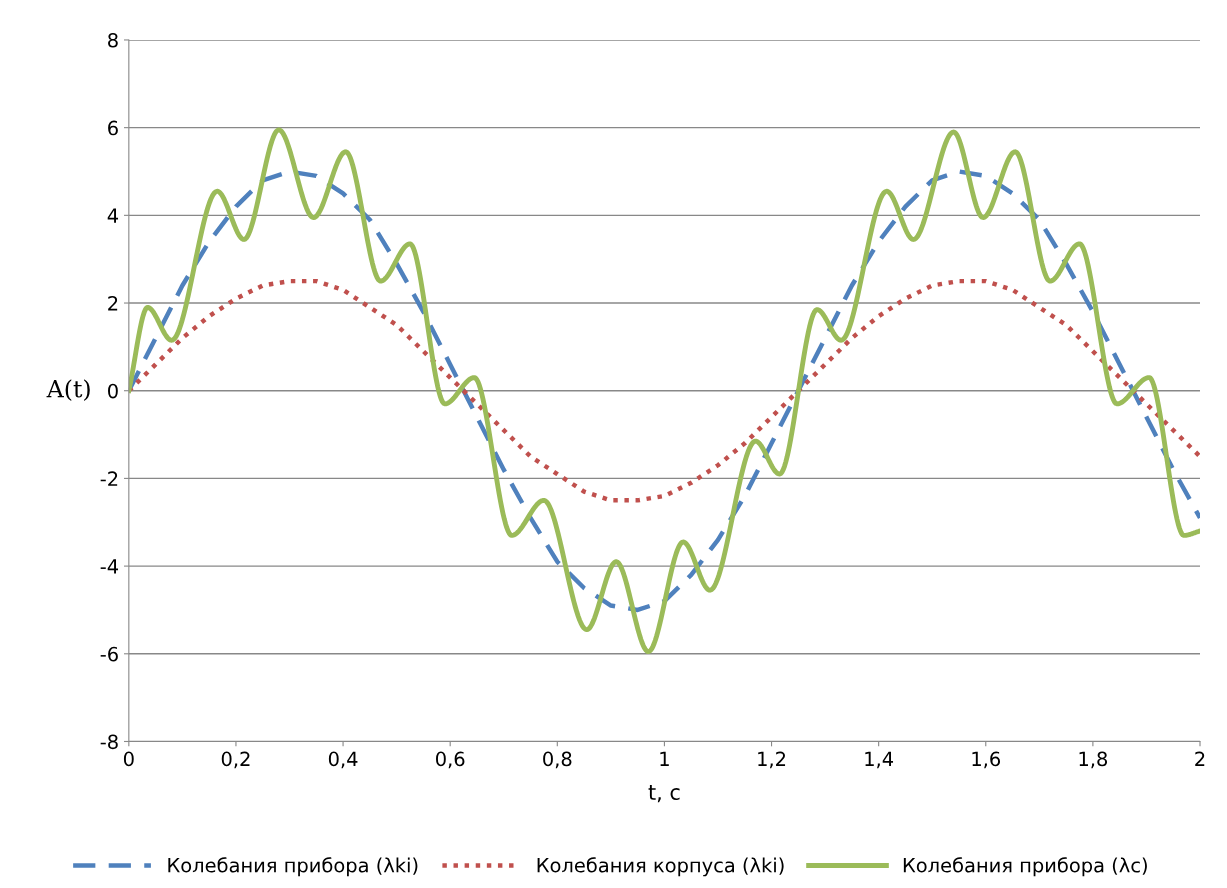 The width and height of the screenshot is (1227, 888). What do you see at coordinates (109, 478) in the screenshot?
I see `y-tick-label: -2` at bounding box center [109, 478].